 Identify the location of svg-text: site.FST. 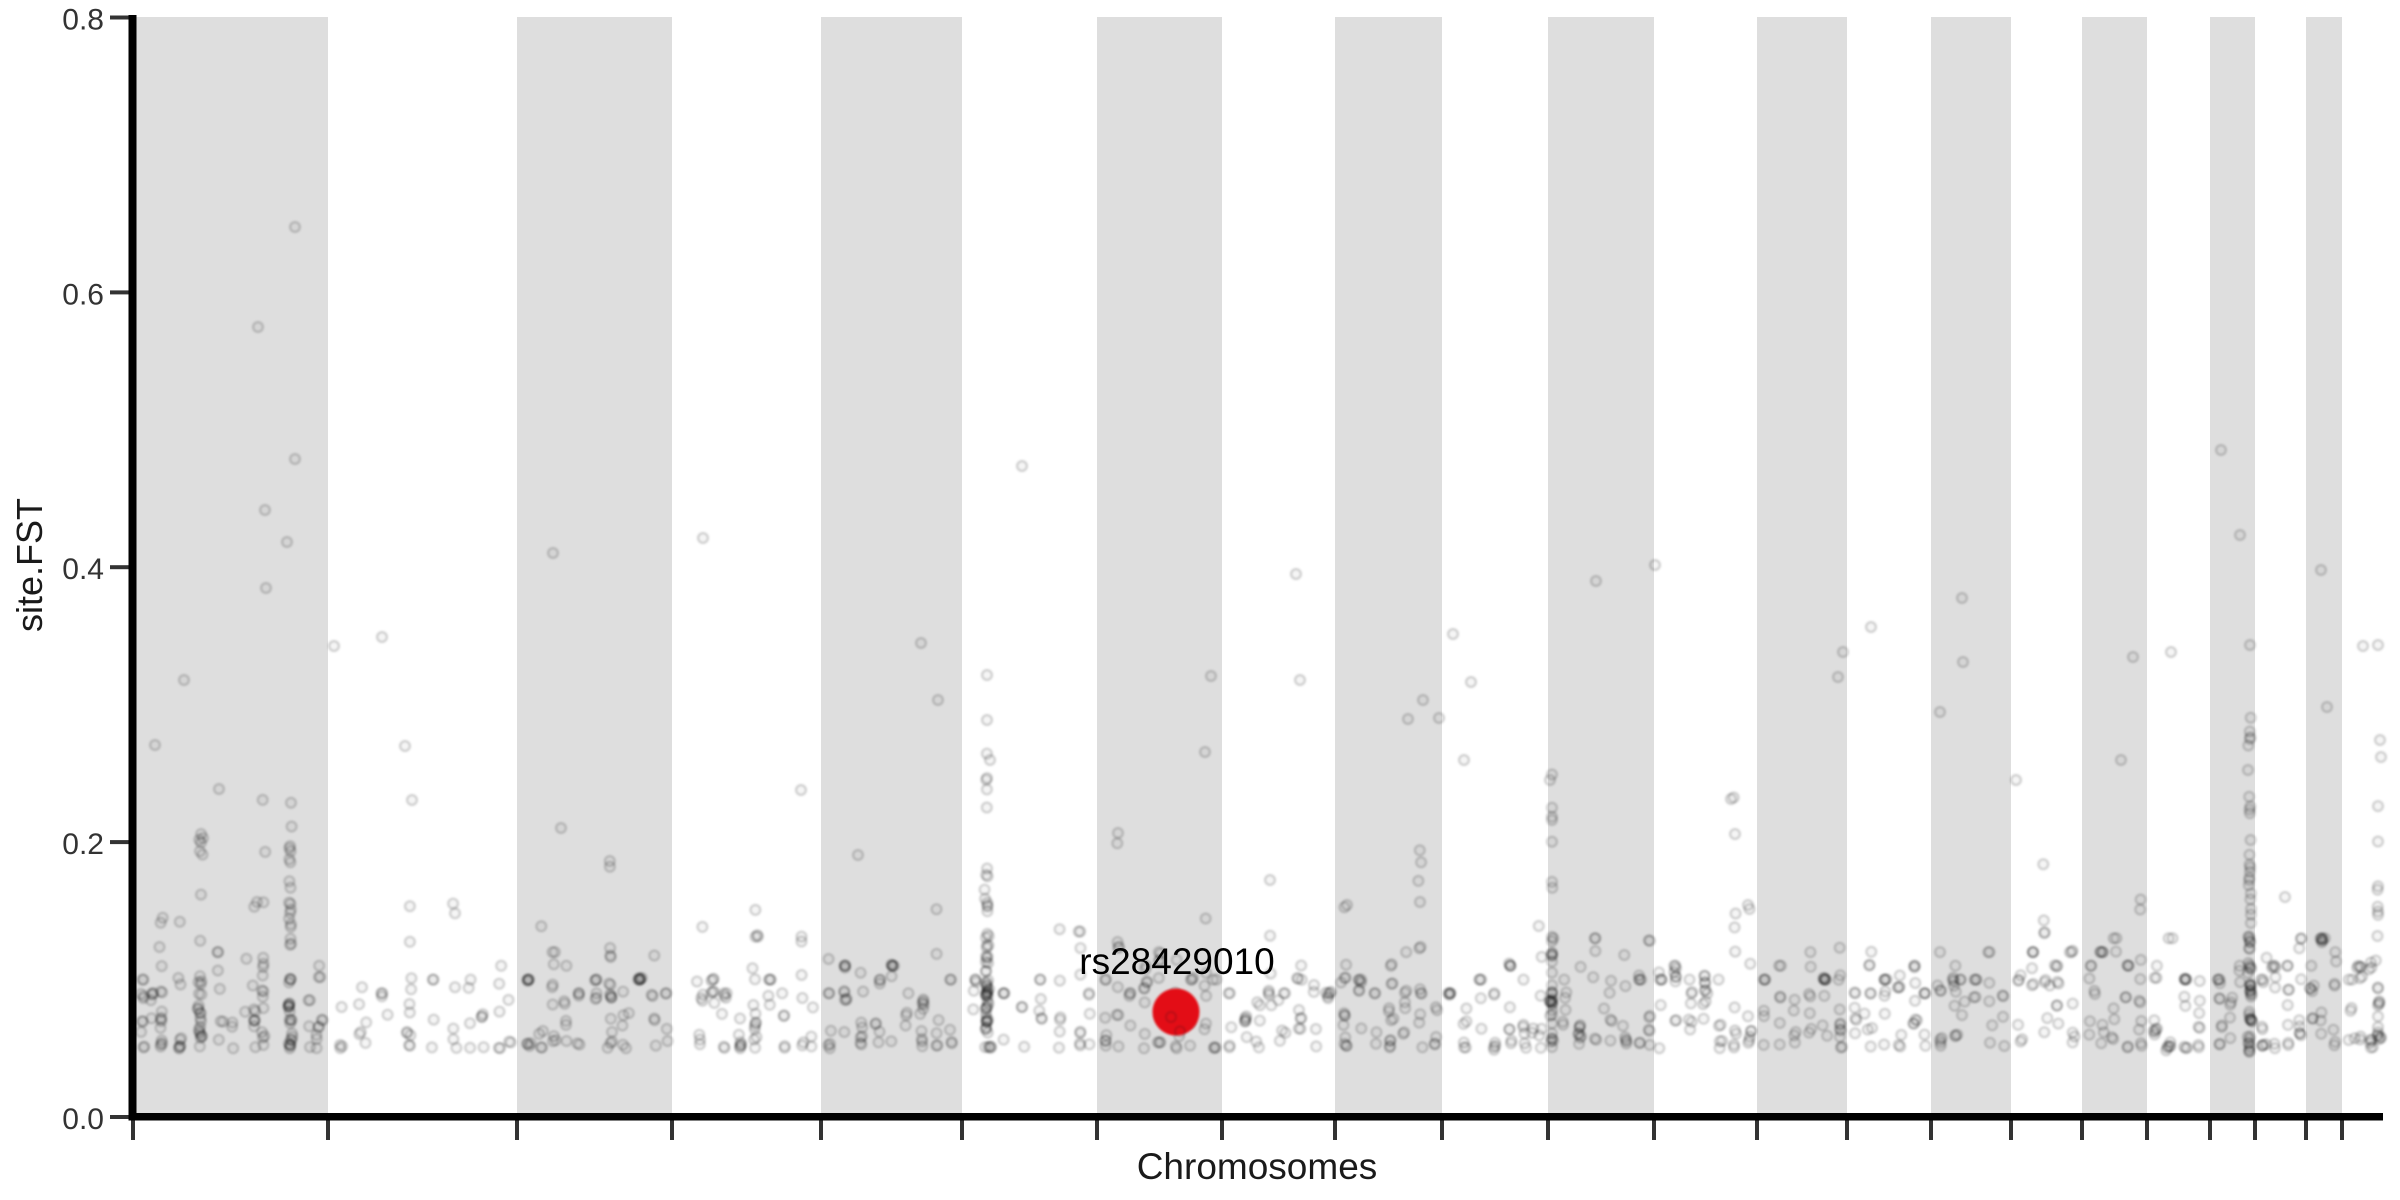
(29, 565).